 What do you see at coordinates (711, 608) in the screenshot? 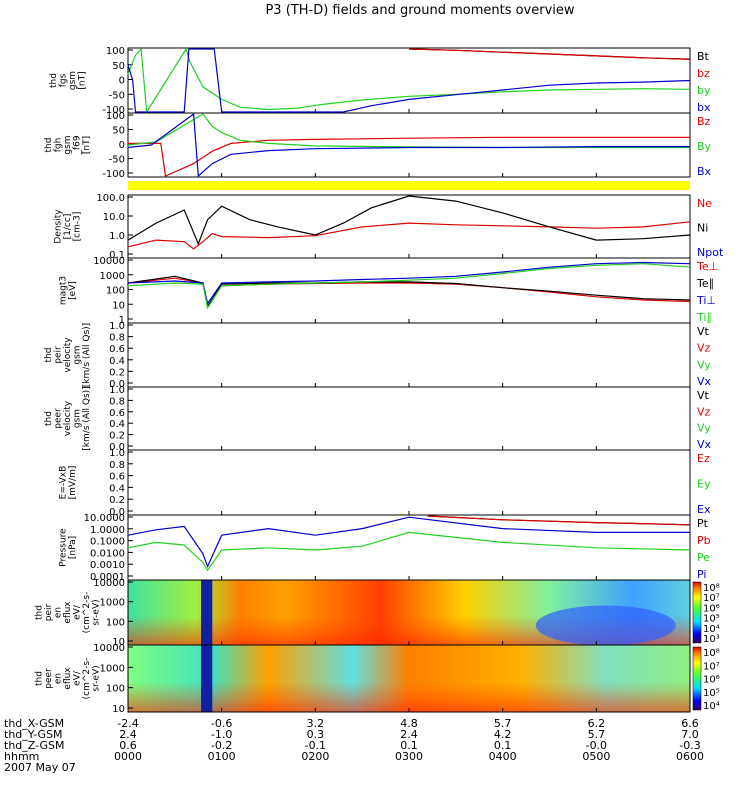
I see `colorbar-tick-label: 10⁶` at bounding box center [711, 608].